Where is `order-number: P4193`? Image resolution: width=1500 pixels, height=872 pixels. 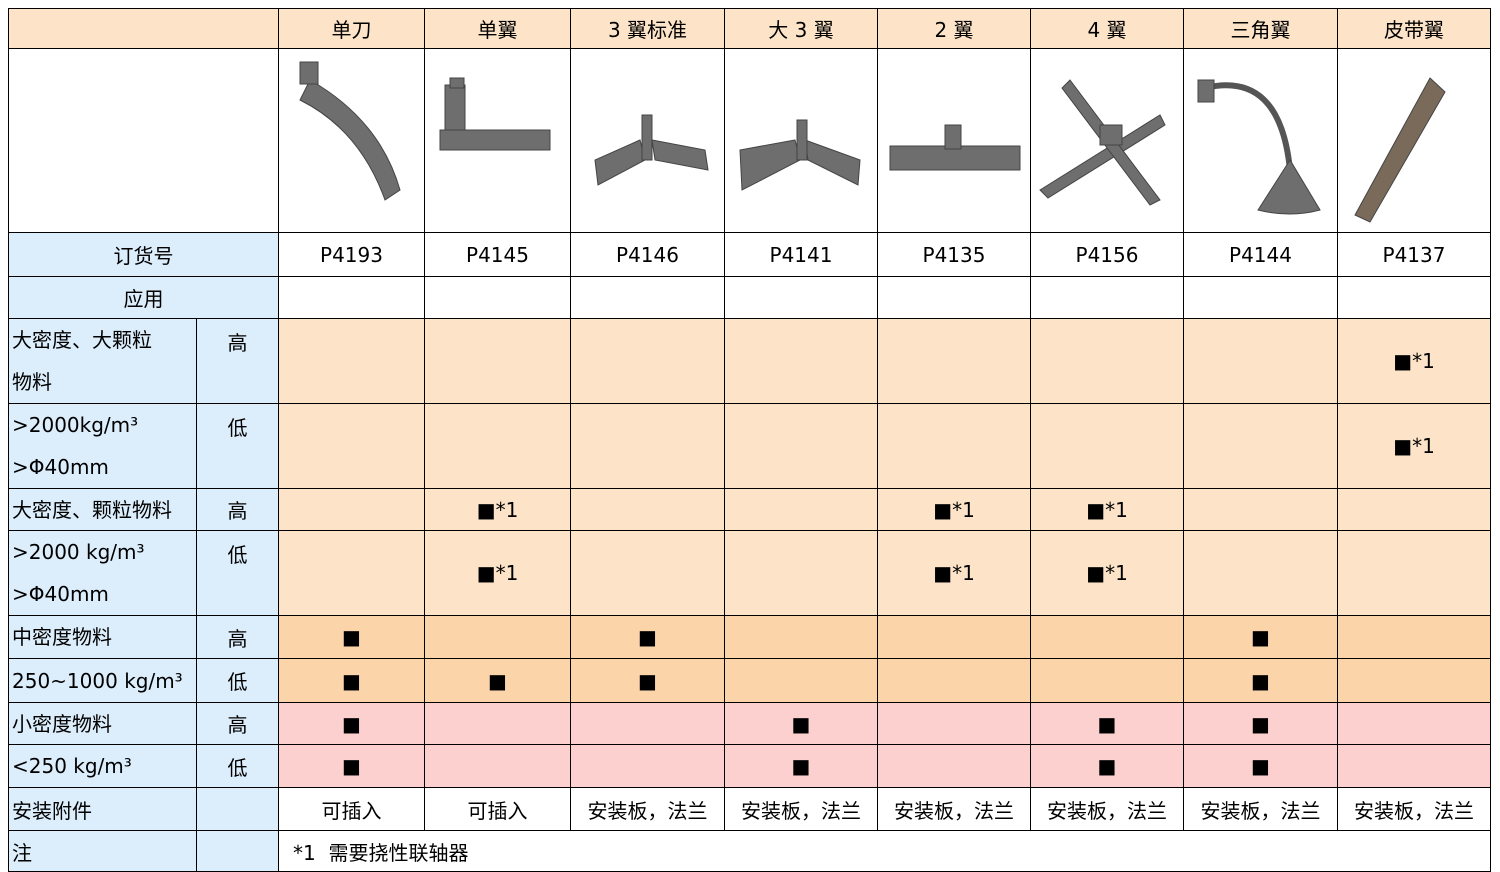 order-number: P4193 is located at coordinates (351, 254).